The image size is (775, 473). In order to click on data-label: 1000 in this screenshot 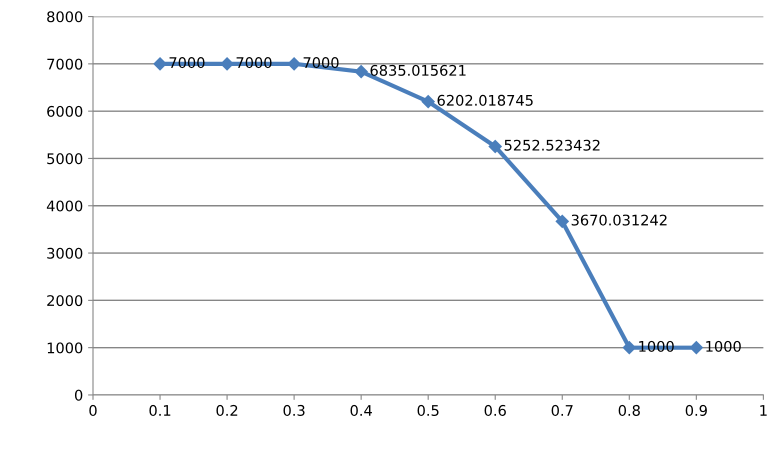, I will do `click(723, 346)`.